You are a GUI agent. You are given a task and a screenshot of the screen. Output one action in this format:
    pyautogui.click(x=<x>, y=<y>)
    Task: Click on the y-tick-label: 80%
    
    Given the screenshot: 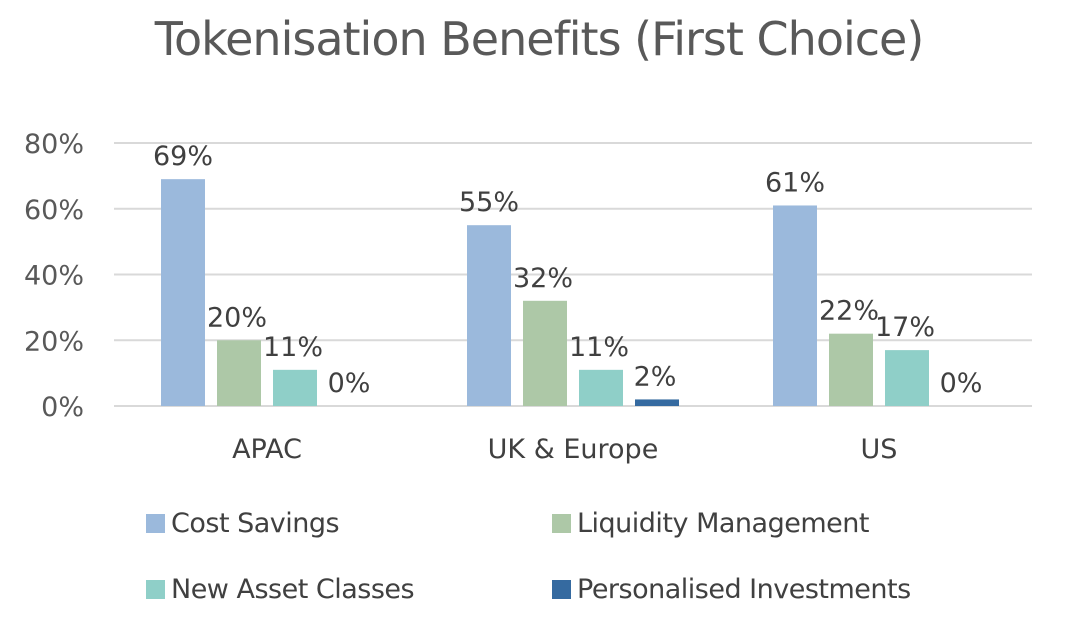 What is the action you would take?
    pyautogui.click(x=54, y=144)
    